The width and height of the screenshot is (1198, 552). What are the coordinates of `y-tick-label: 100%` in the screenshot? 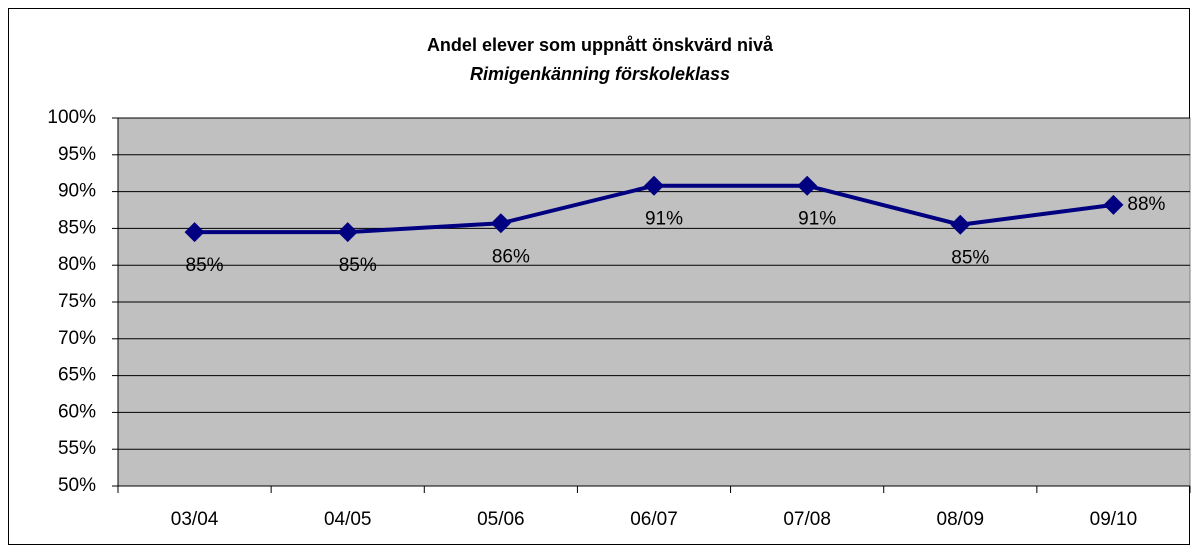 It's located at (71, 117).